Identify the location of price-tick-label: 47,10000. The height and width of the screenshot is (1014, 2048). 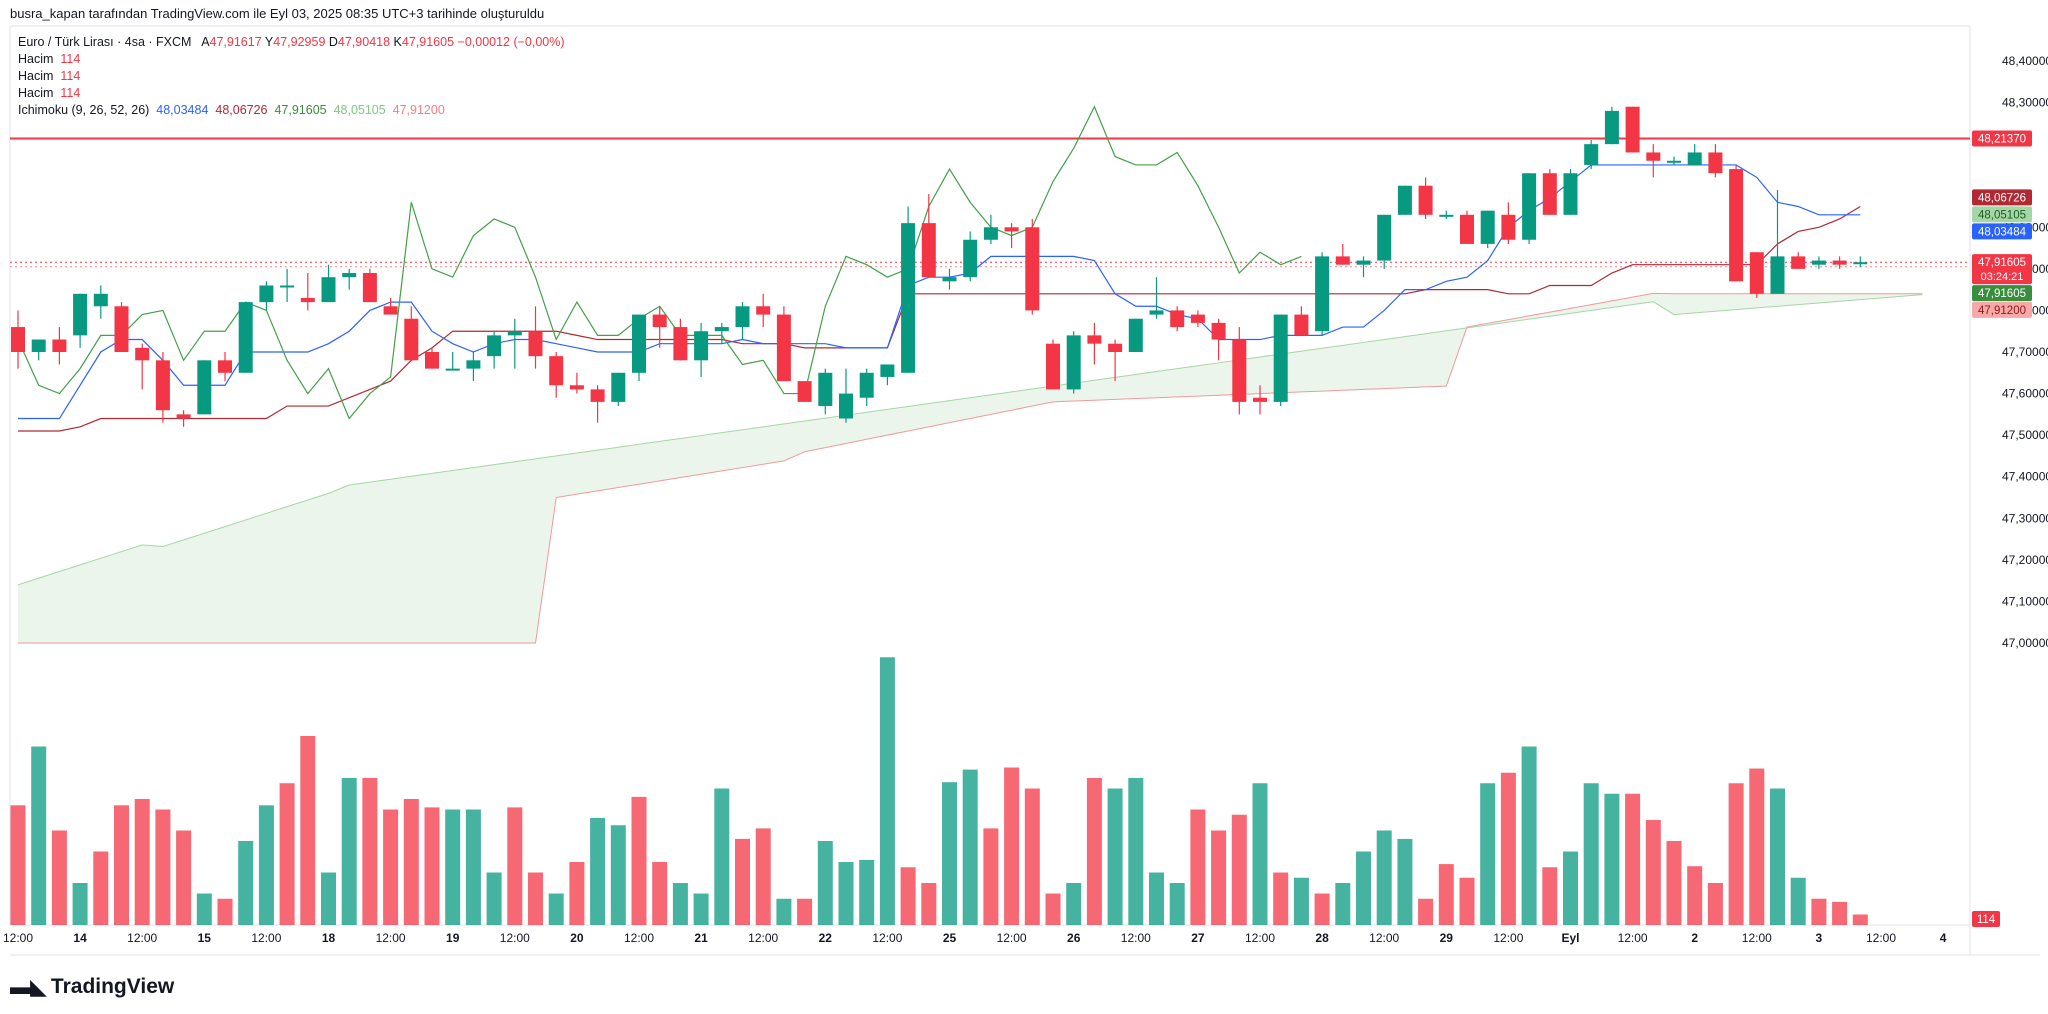
(2025, 601).